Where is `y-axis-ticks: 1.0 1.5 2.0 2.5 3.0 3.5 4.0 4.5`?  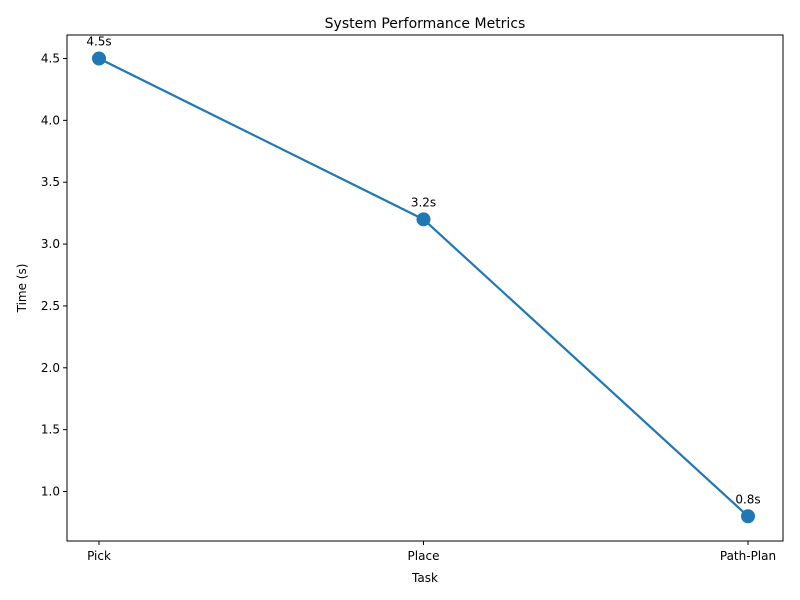 y-axis-ticks: 1.0 1.5 2.0 2.5 3.0 3.5 4.0 4.5 is located at coordinates (54, 275).